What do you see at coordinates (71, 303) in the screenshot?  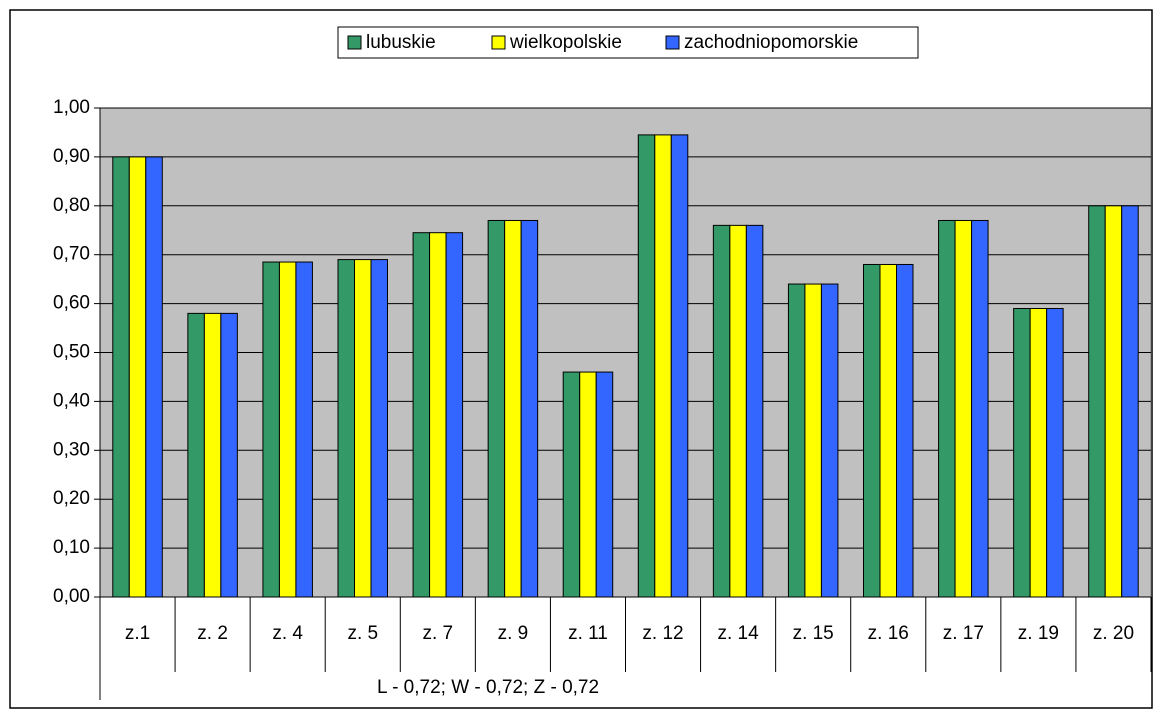 I see `y-tick-label: 0,60` at bounding box center [71, 303].